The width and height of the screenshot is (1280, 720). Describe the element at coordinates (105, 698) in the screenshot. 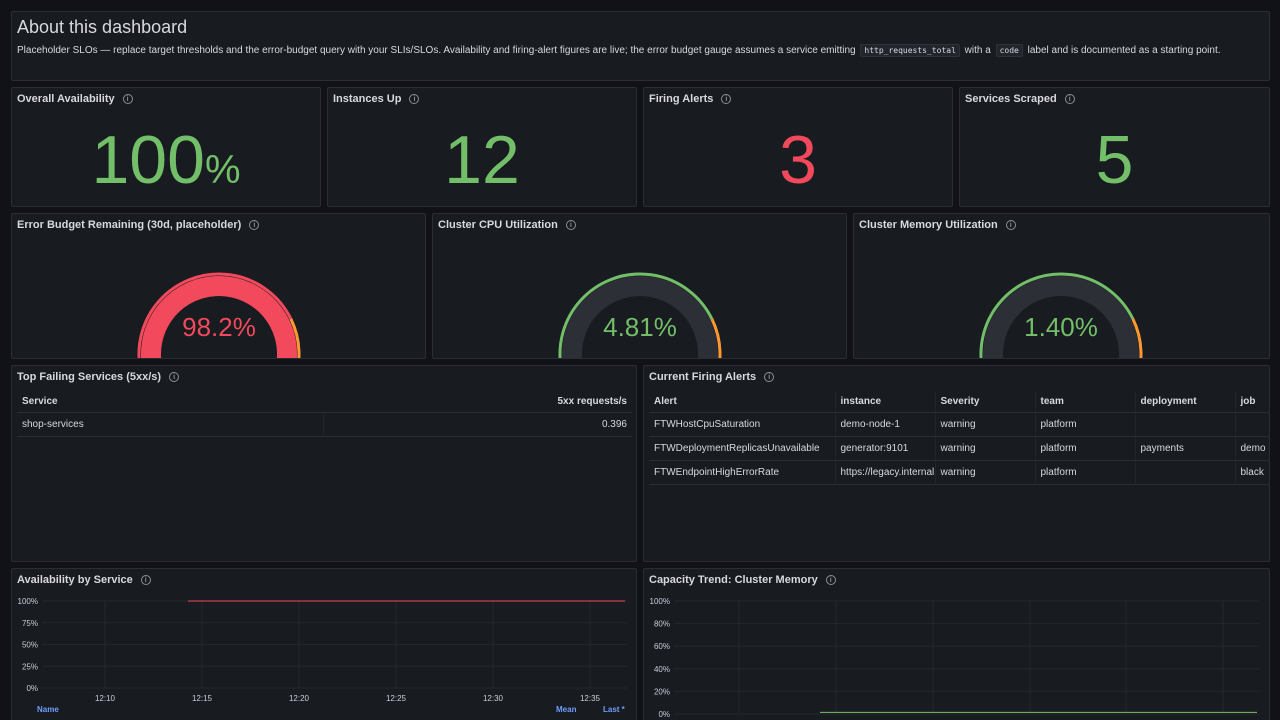

I see `x-tick-label: 12:10` at that location.